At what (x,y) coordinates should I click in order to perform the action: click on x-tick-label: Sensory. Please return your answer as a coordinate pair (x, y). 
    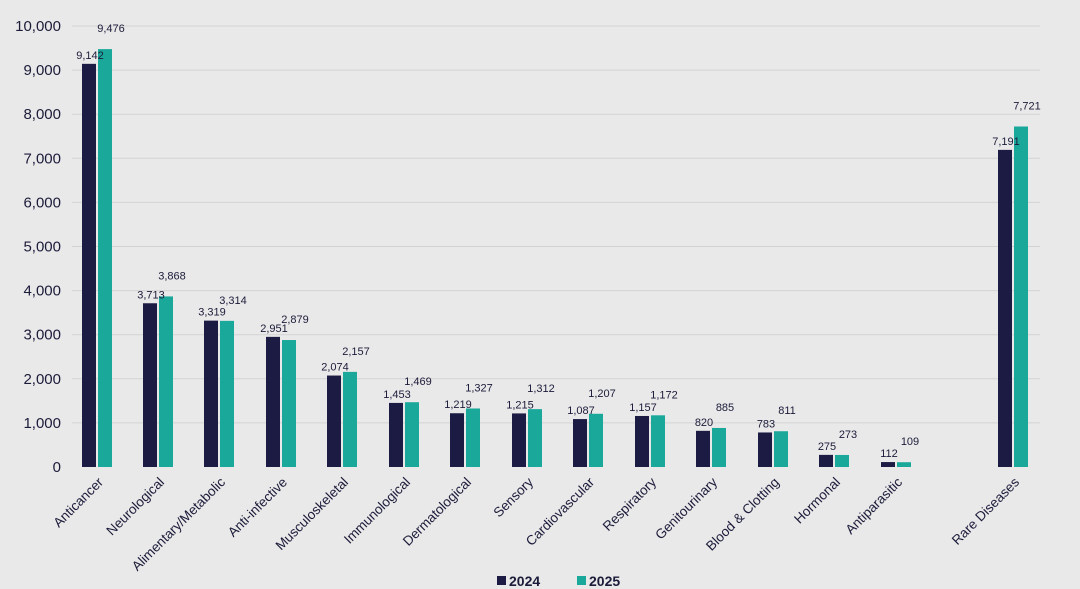
    Looking at the image, I should click on (513, 497).